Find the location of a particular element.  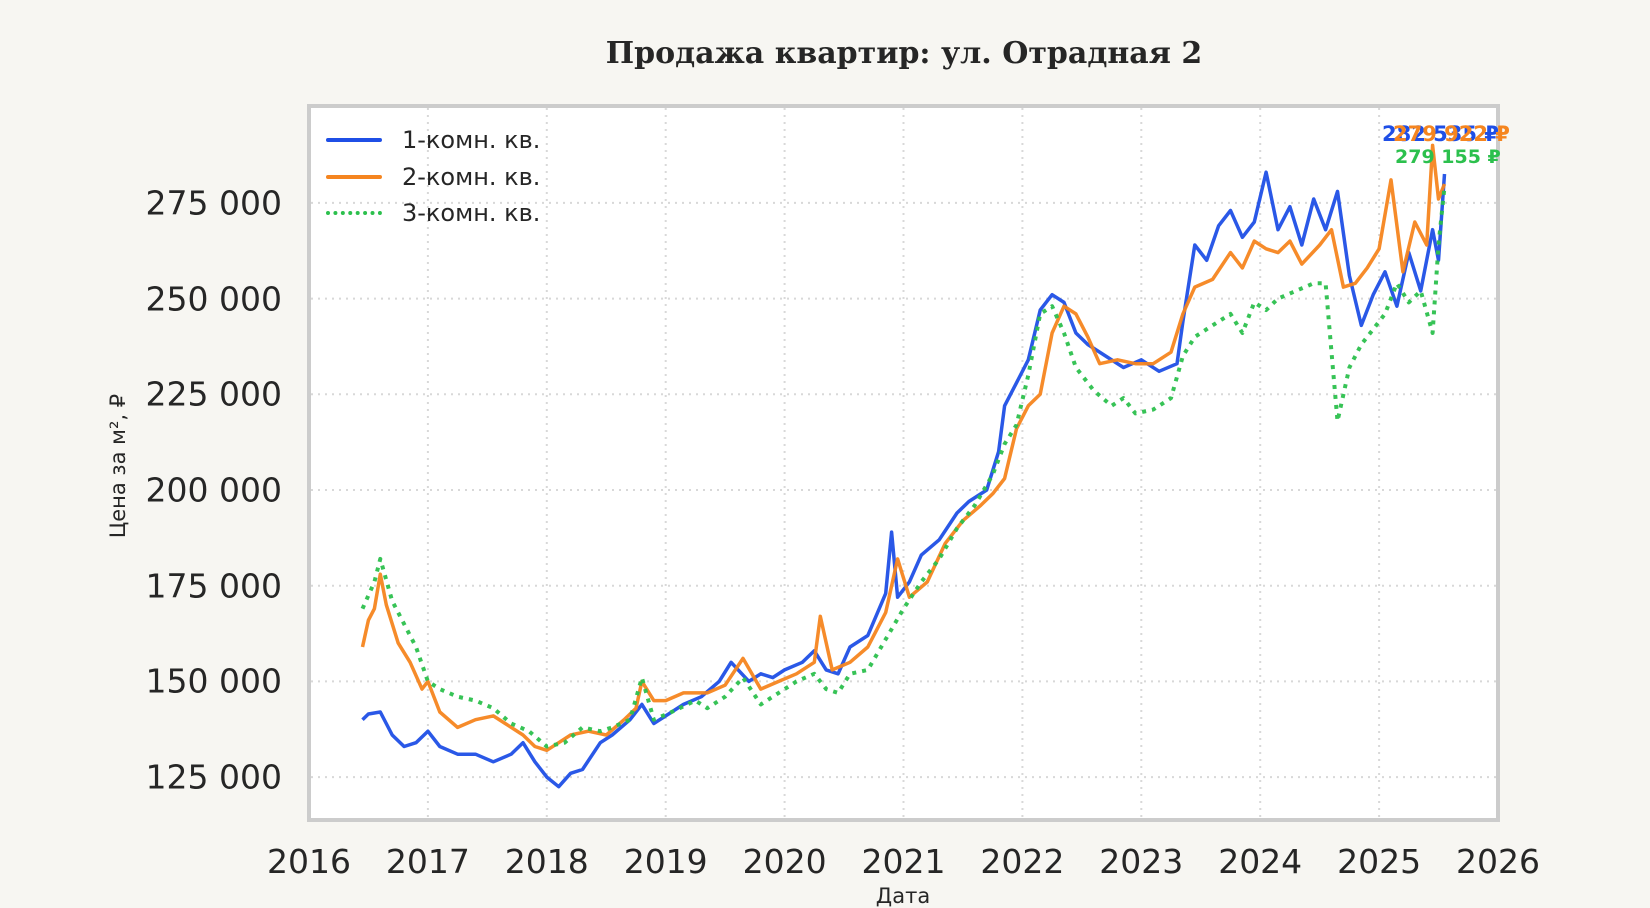

legend-label-3room: 3-комн. кв. is located at coordinates (471, 213).